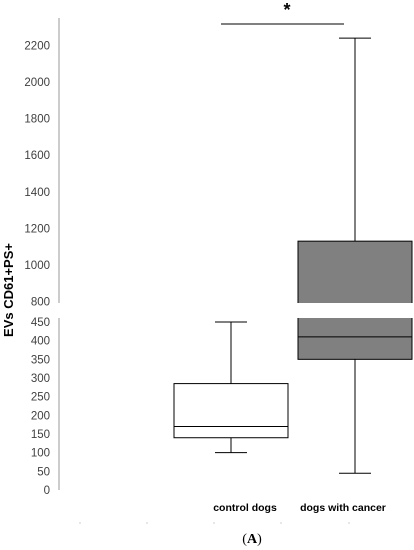 The width and height of the screenshot is (414, 550). What do you see at coordinates (40, 416) in the screenshot?
I see `y-tick-label: 200` at bounding box center [40, 416].